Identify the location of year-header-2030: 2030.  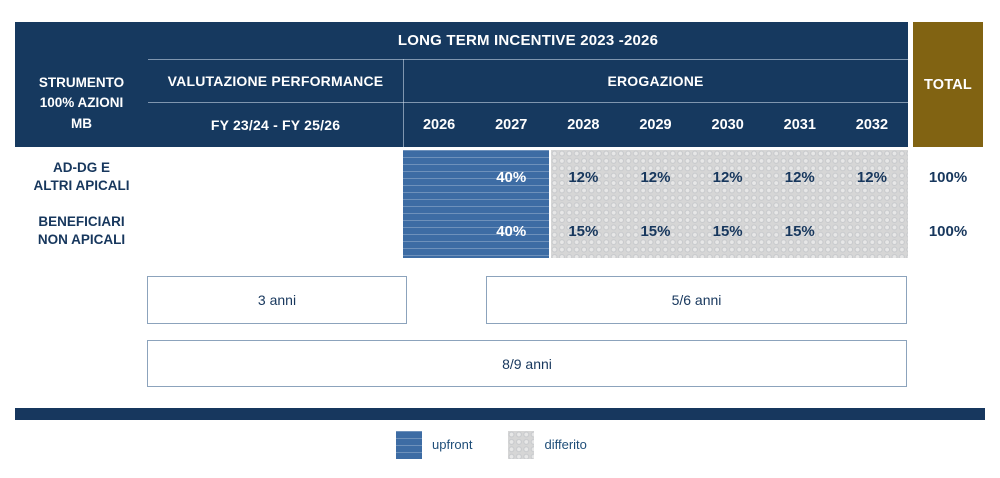
(727, 125).